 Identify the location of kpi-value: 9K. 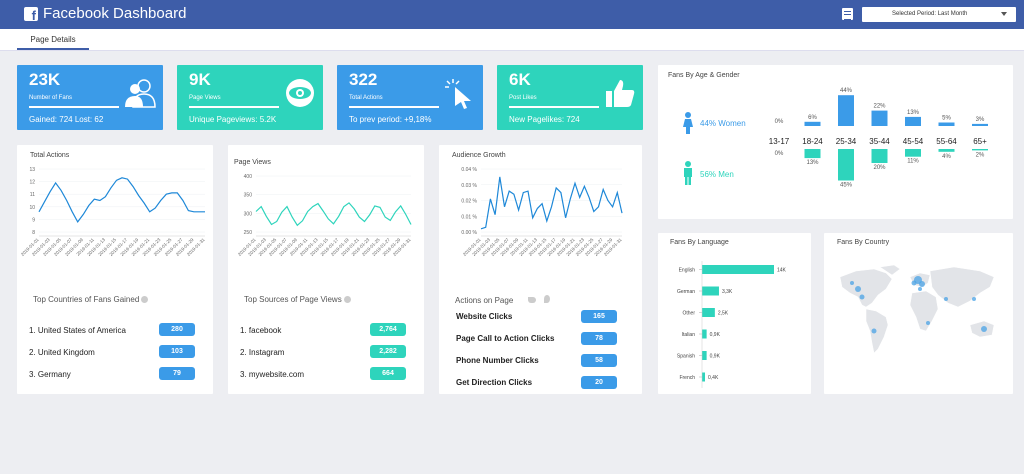
(200, 79).